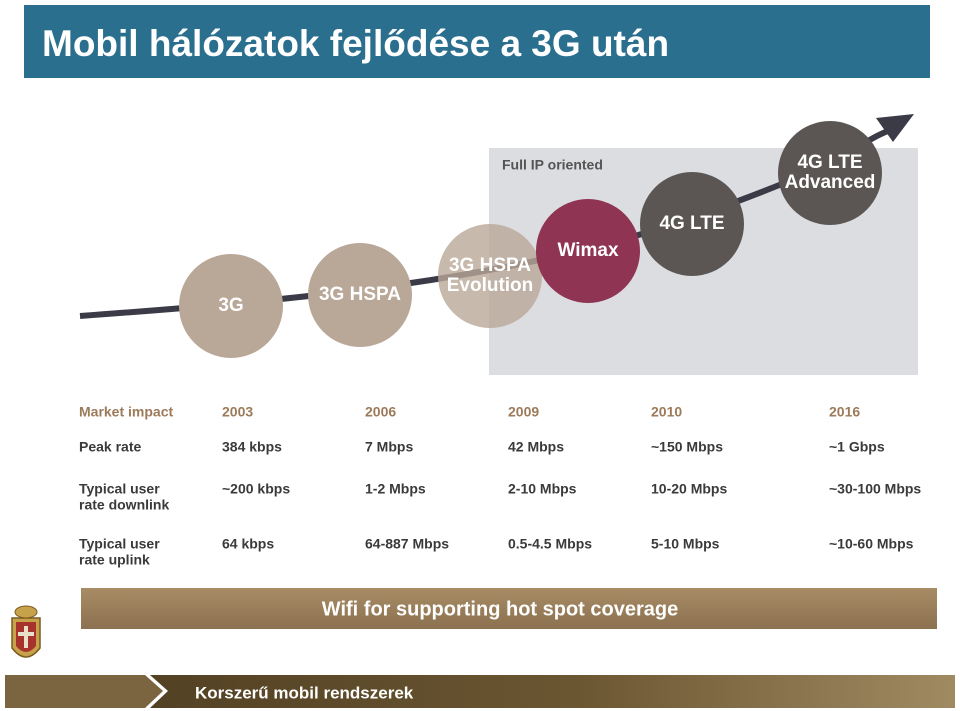 Image resolution: width=960 pixels, height=711 pixels. What do you see at coordinates (110, 447) in the screenshot?
I see `row-label: Peak rate` at bounding box center [110, 447].